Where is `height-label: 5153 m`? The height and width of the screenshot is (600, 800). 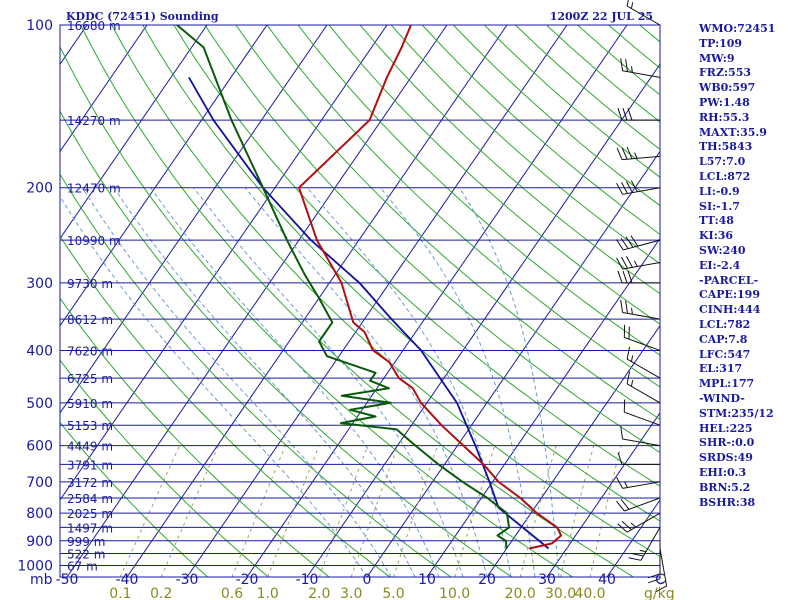
height-label: 5153 m is located at coordinates (90, 426).